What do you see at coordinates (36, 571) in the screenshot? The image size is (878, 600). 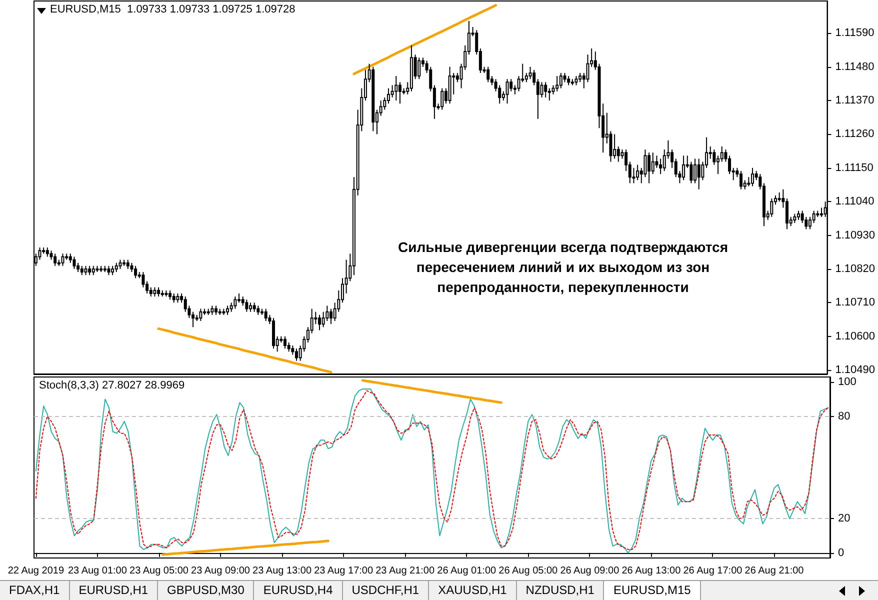 I see `x-tick-label: 22 Aug 2019` at bounding box center [36, 571].